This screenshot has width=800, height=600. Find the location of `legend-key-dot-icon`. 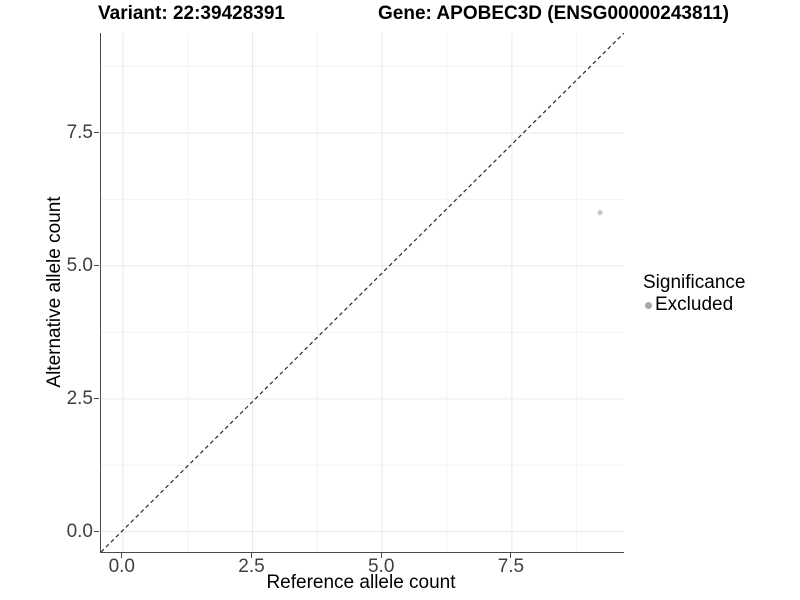

legend-key-dot-icon is located at coordinates (648, 305).